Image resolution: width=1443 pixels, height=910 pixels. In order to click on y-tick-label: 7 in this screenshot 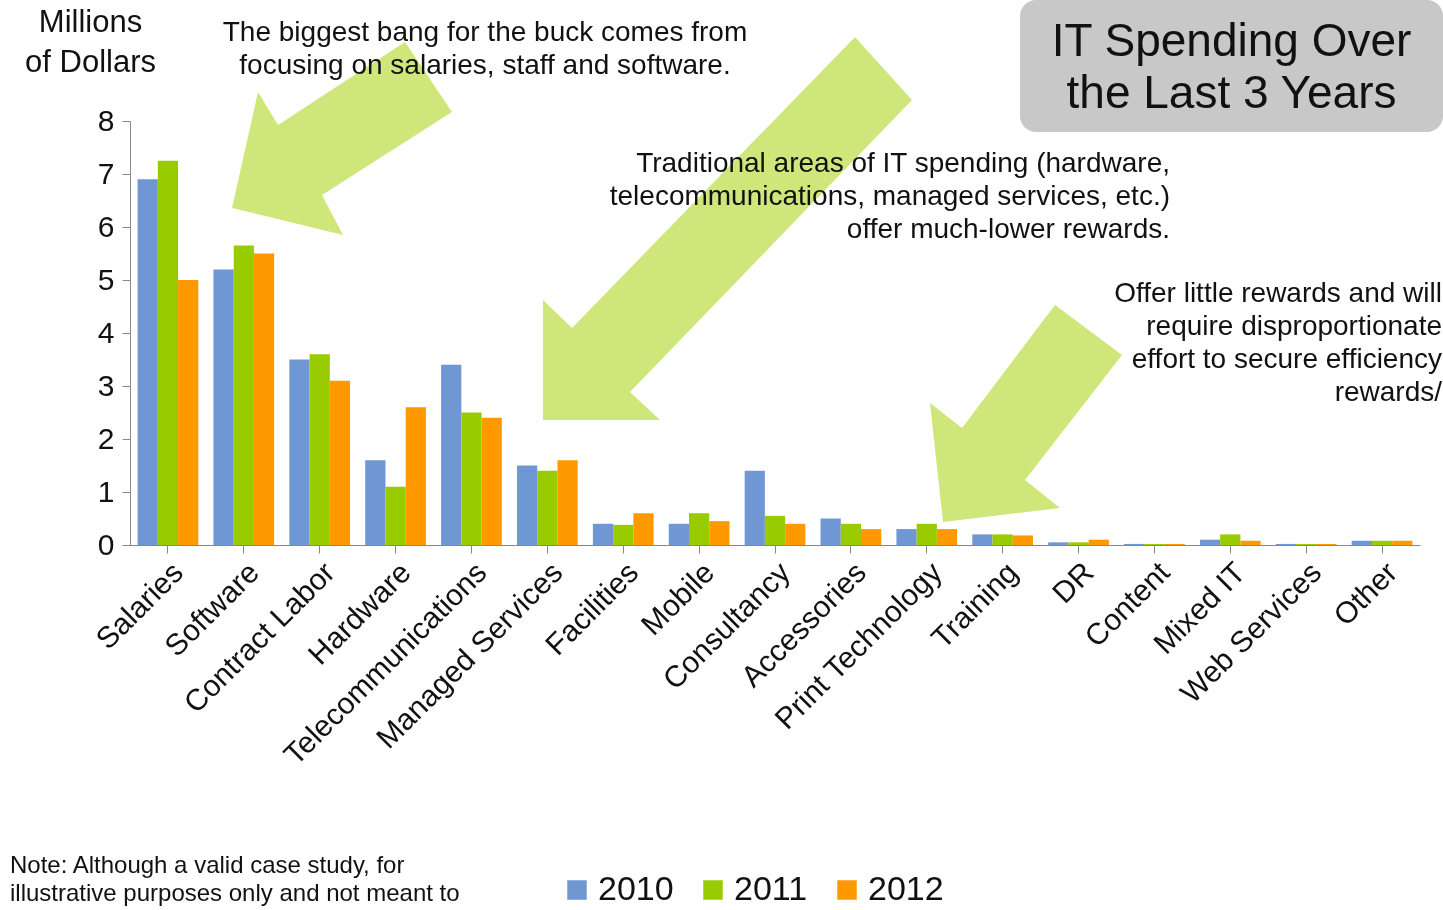, I will do `click(106, 173)`.